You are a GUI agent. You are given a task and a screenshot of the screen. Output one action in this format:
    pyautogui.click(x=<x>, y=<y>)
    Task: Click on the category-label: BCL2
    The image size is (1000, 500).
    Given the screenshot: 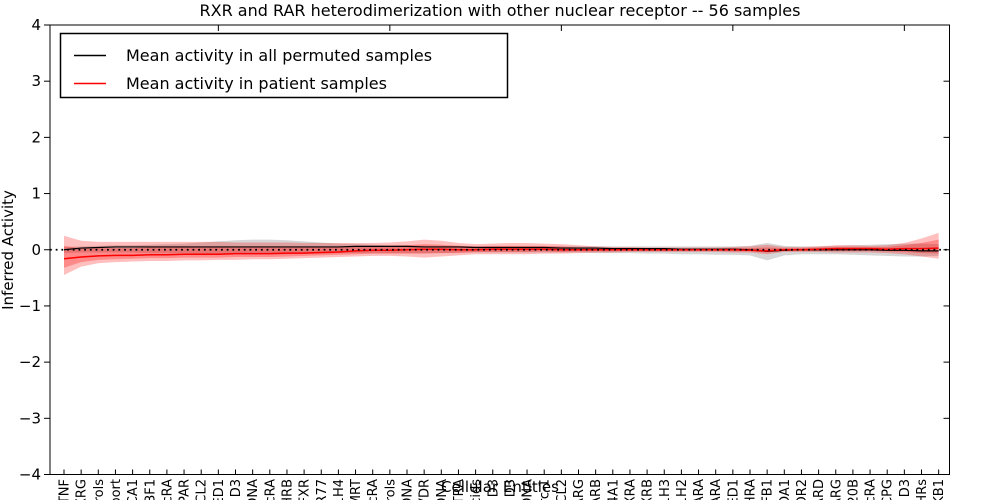 What is the action you would take?
    pyautogui.click(x=562, y=489)
    